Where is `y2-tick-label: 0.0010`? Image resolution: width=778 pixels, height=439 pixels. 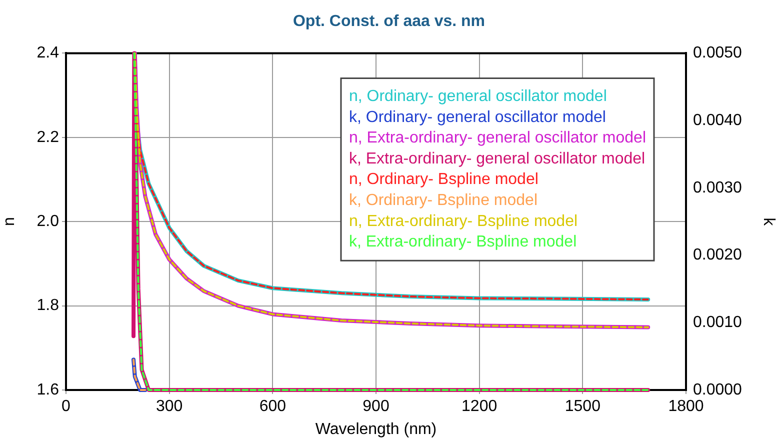 y2-tick-label: 0.0010 is located at coordinates (717, 323).